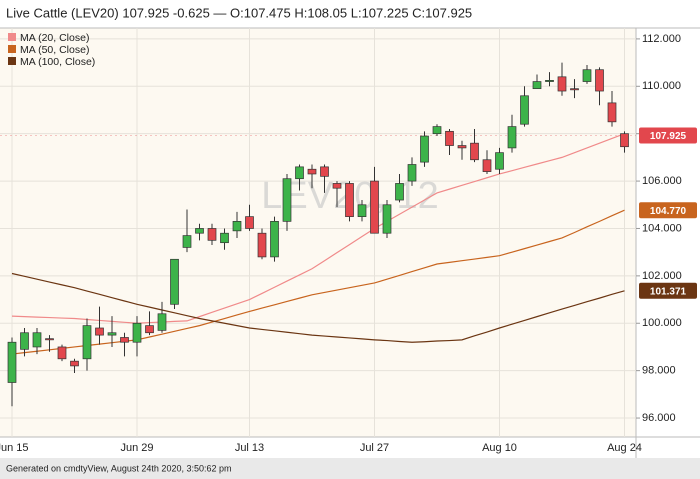 The image size is (700, 479). Describe the element at coordinates (659, 418) in the screenshot. I see `y-tick-label: 96.000` at that location.